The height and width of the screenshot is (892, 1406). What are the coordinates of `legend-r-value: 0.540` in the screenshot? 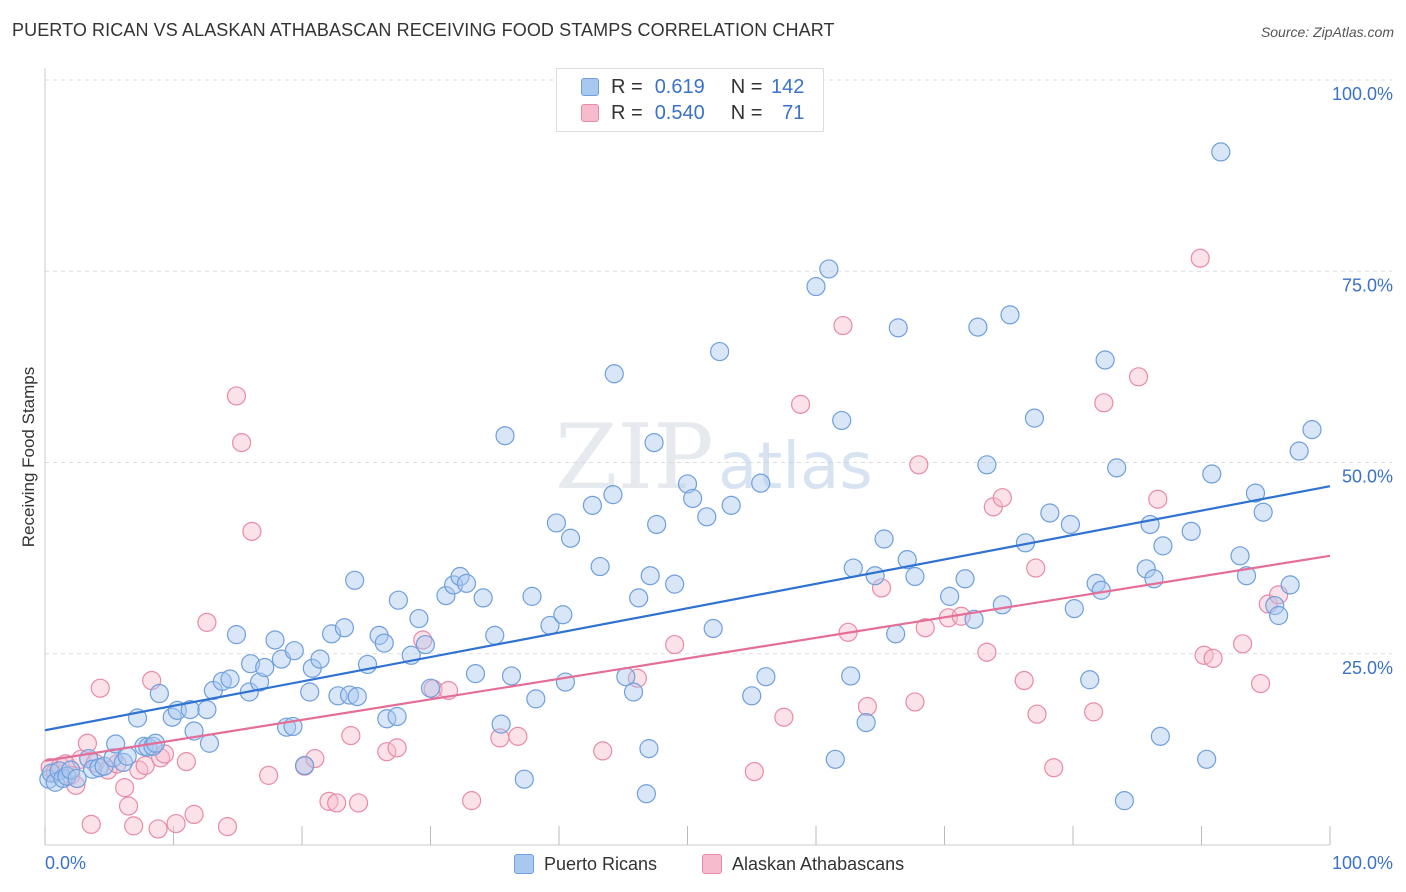 It's located at (679, 112).